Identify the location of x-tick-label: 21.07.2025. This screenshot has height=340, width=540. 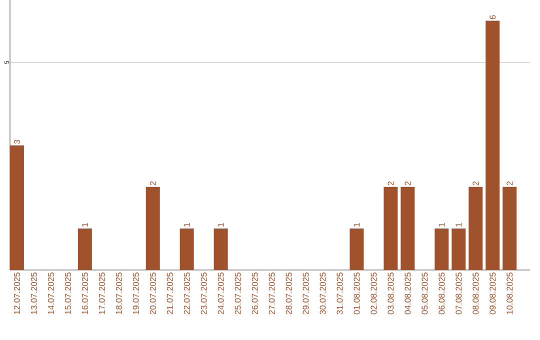
(169, 293).